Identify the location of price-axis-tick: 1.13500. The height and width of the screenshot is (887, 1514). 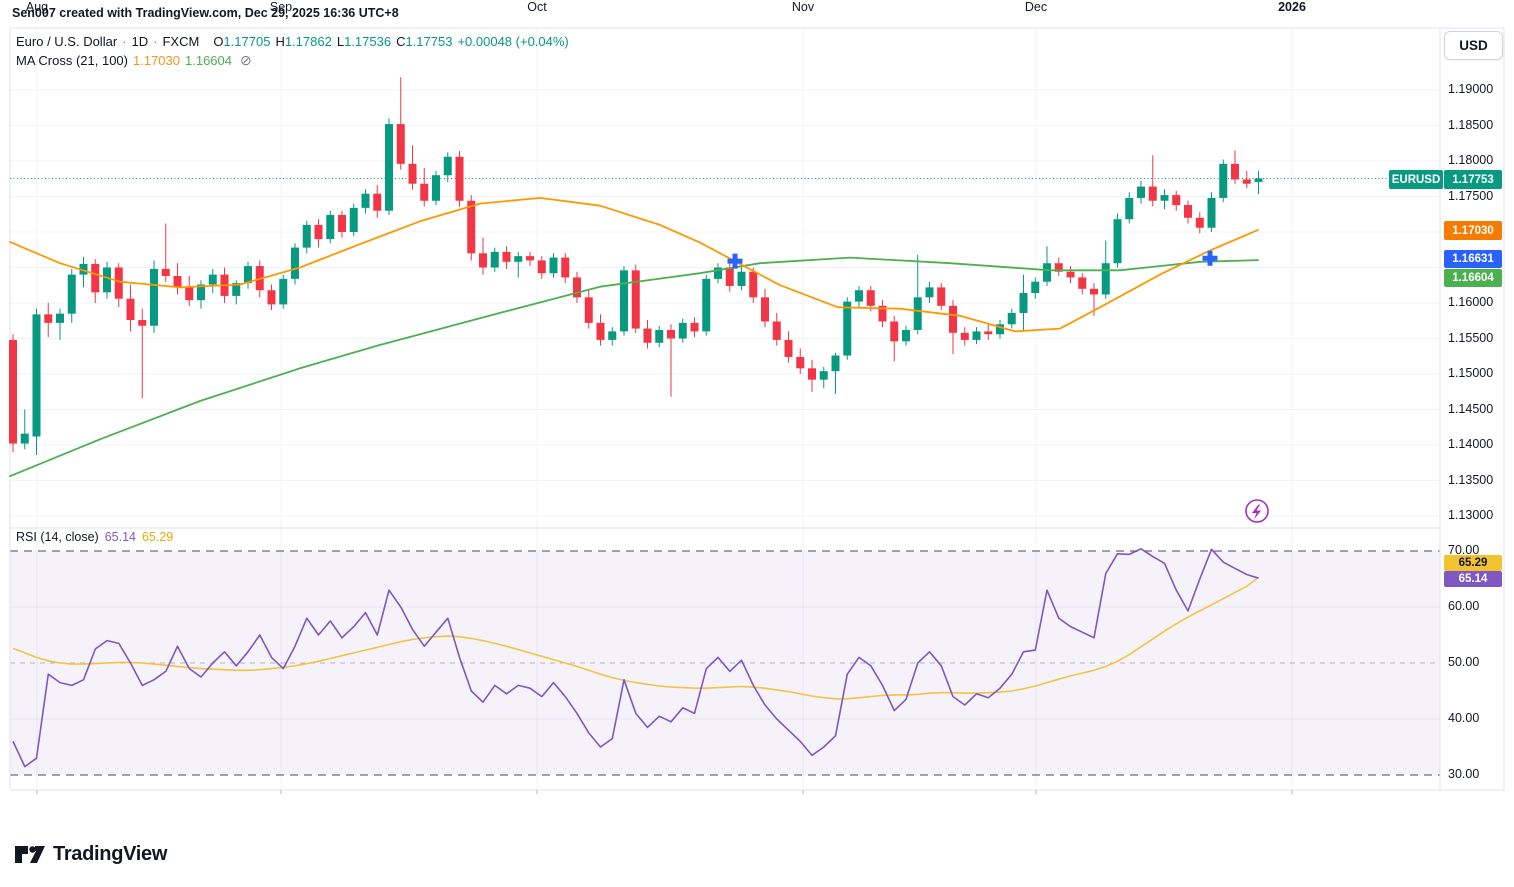
(1471, 479).